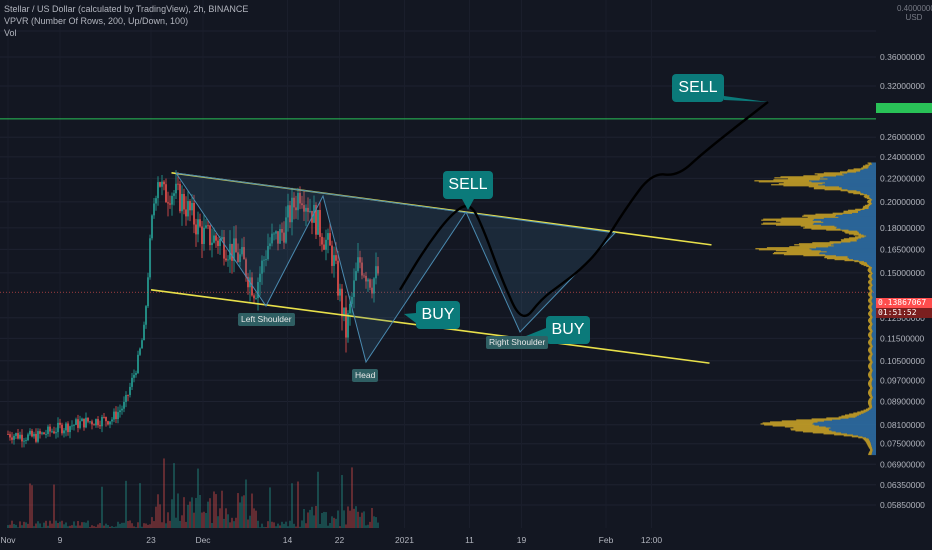 The image size is (932, 550). What do you see at coordinates (568, 330) in the screenshot?
I see `buy-callout-right: BUY` at bounding box center [568, 330].